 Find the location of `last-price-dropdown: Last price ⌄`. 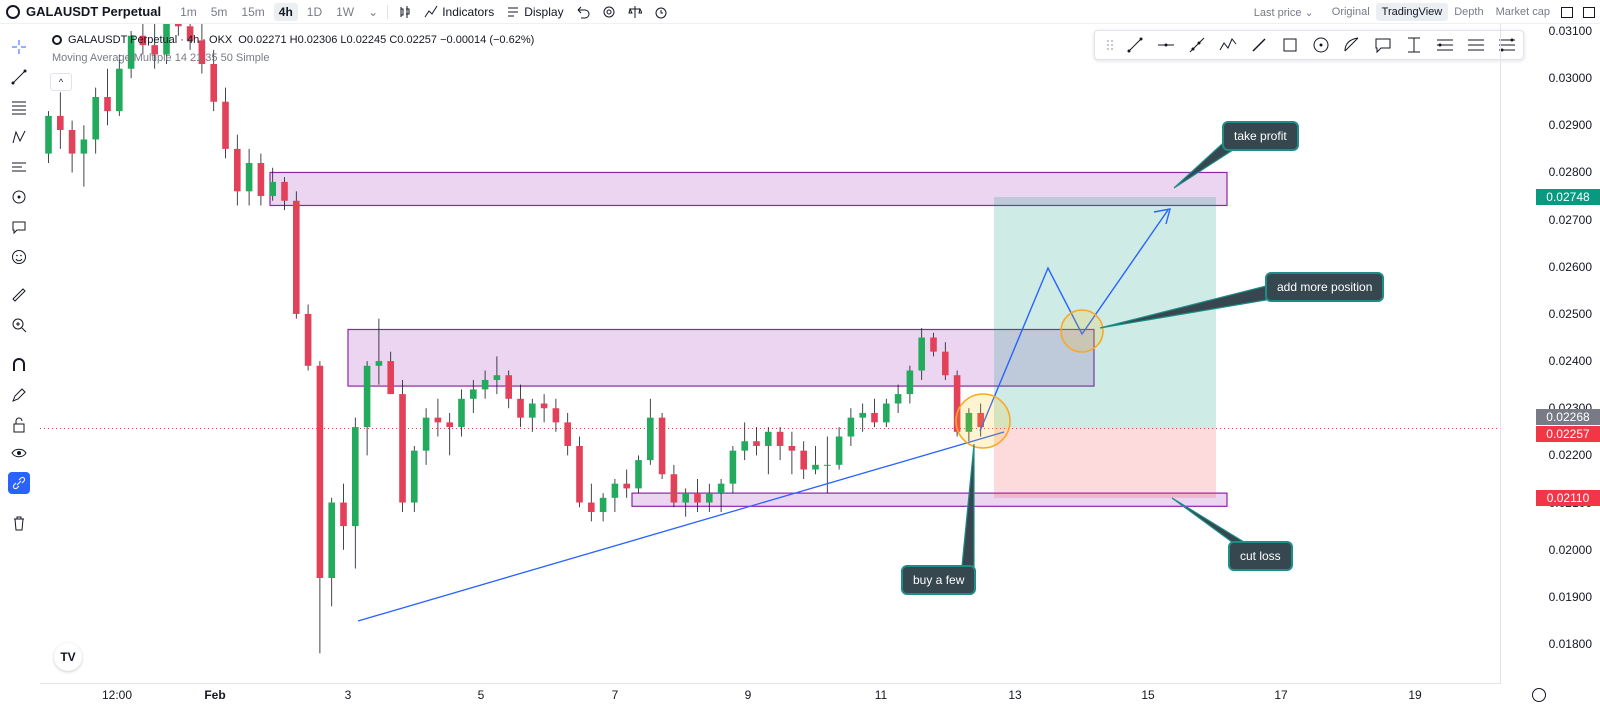

last-price-dropdown: Last price ⌄ is located at coordinates (1283, 12).